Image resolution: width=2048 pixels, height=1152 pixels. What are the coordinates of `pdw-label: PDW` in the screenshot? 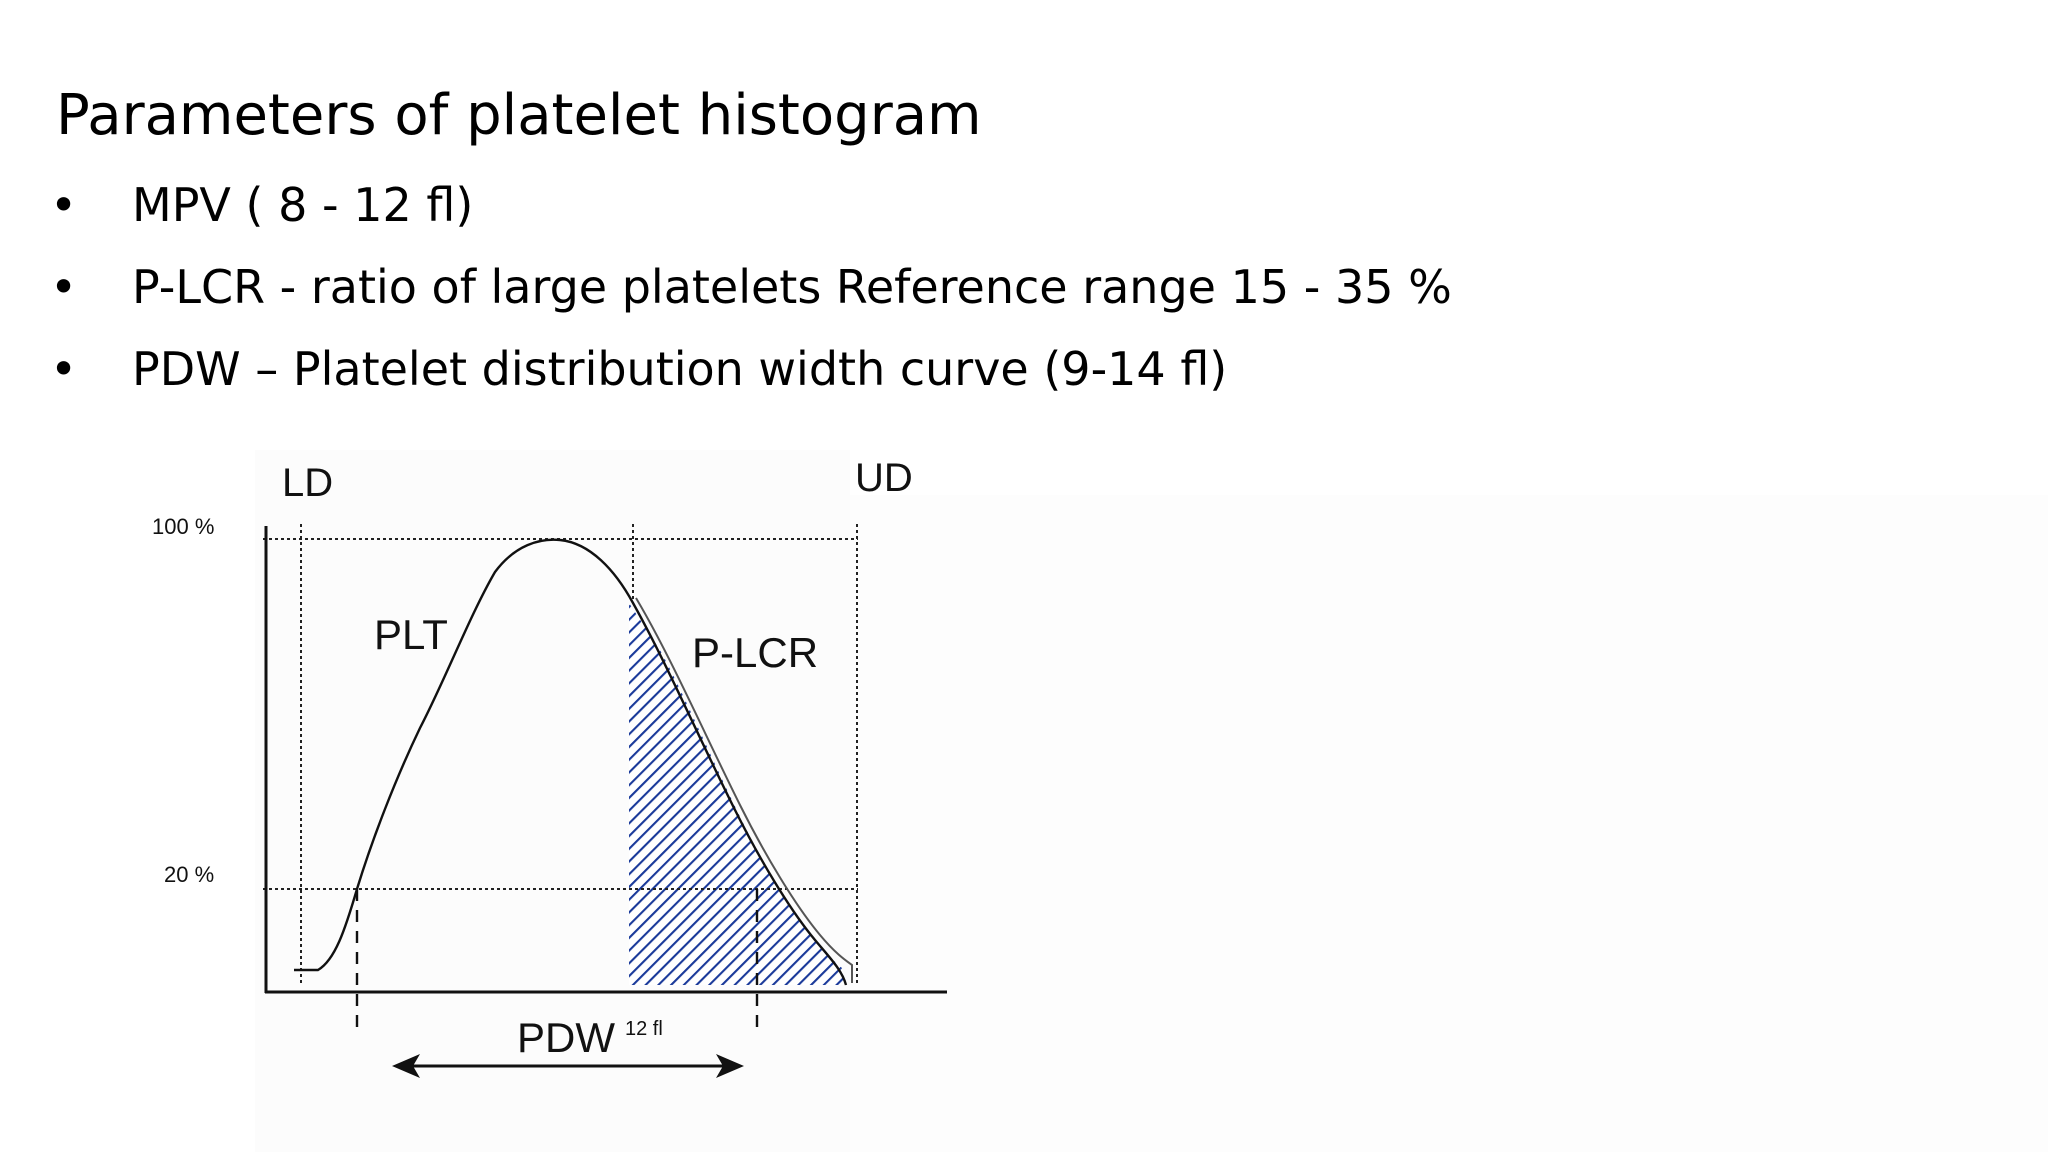 It's located at (566, 1037).